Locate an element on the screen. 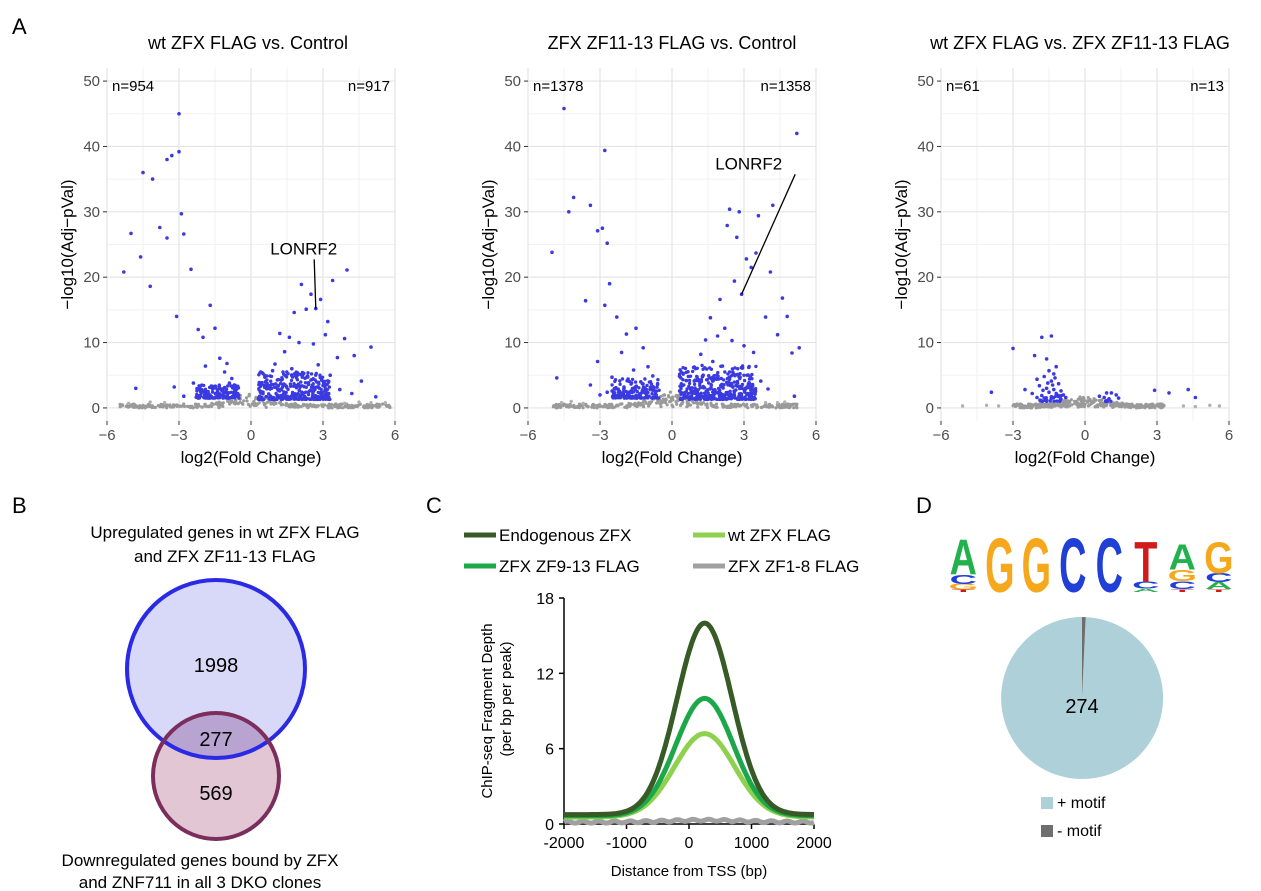 This screenshot has height=891, width=1261. y-tick-label: 40 is located at coordinates (91, 146).